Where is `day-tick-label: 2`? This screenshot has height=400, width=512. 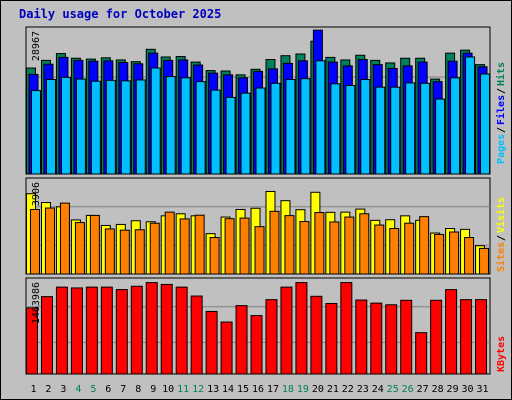 day-tick-label: 2 is located at coordinates (48, 389).